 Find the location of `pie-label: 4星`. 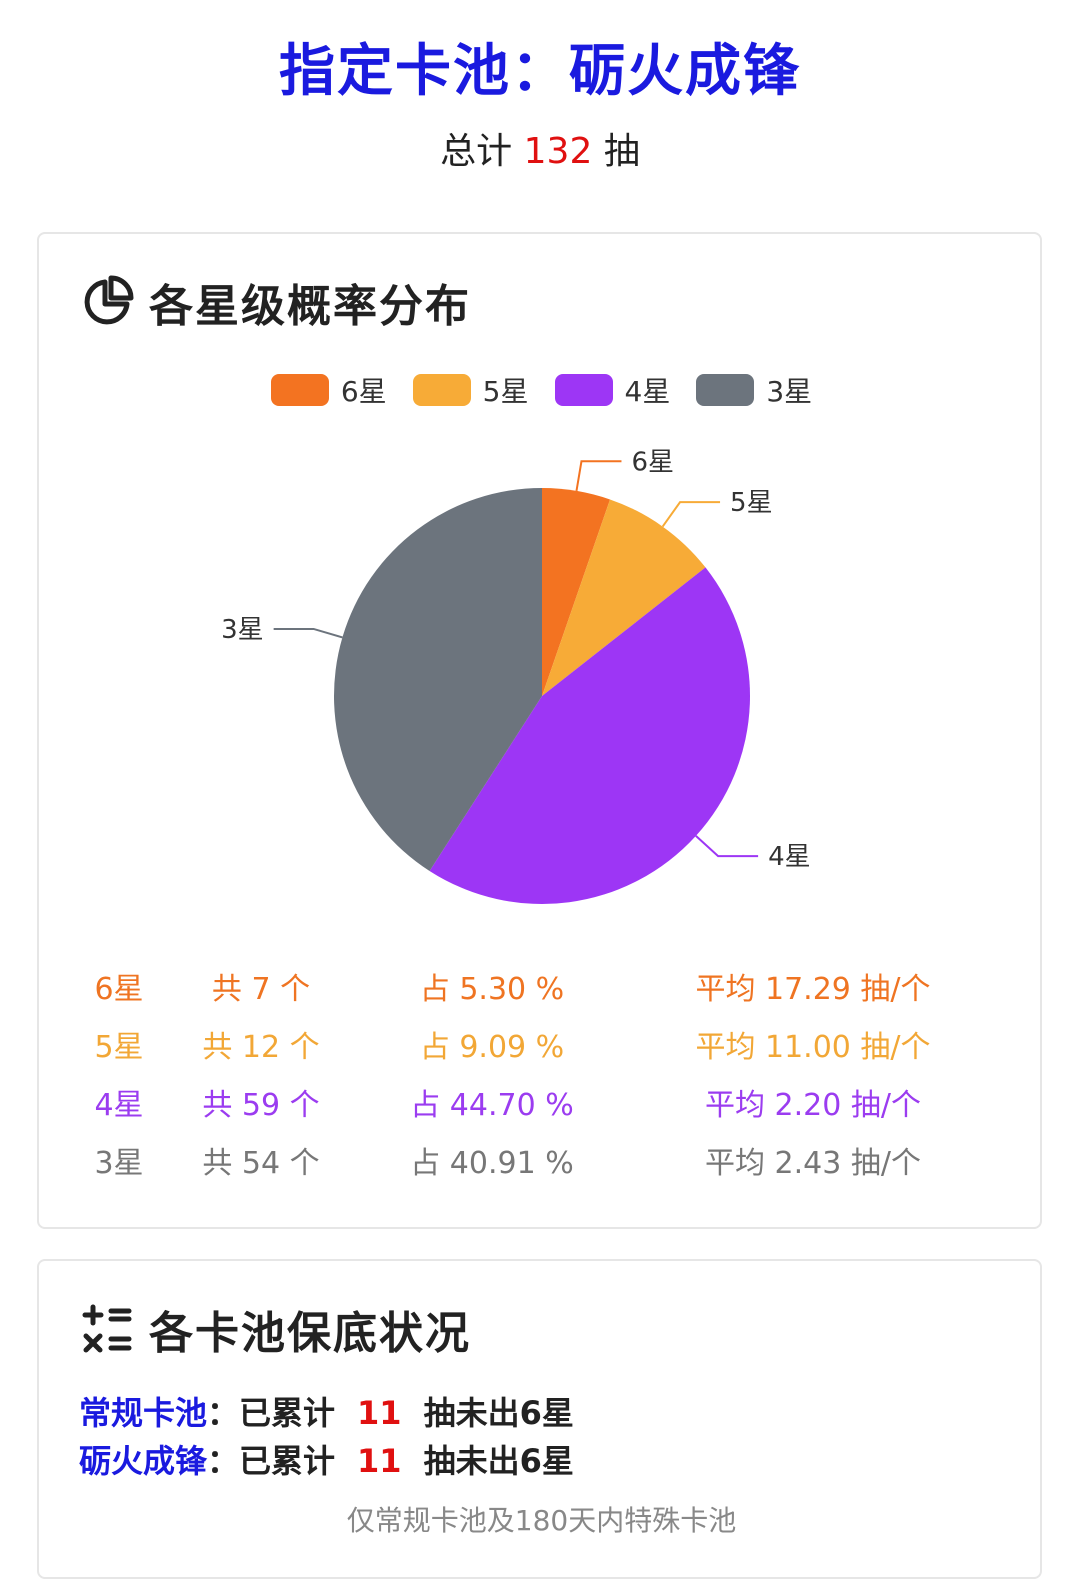

pie-label: 4星 is located at coordinates (789, 857).